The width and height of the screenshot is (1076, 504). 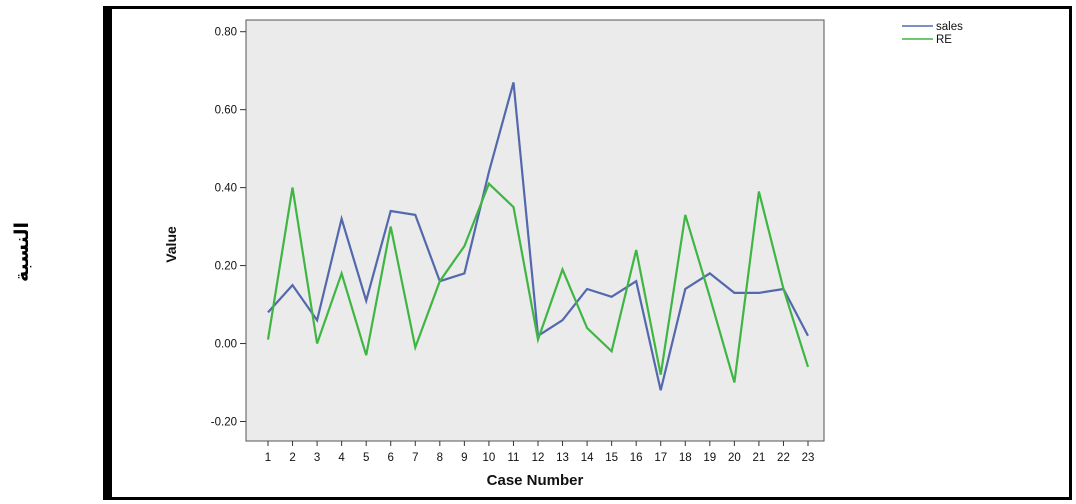 I want to click on x-tick-label: 8, so click(x=440, y=458).